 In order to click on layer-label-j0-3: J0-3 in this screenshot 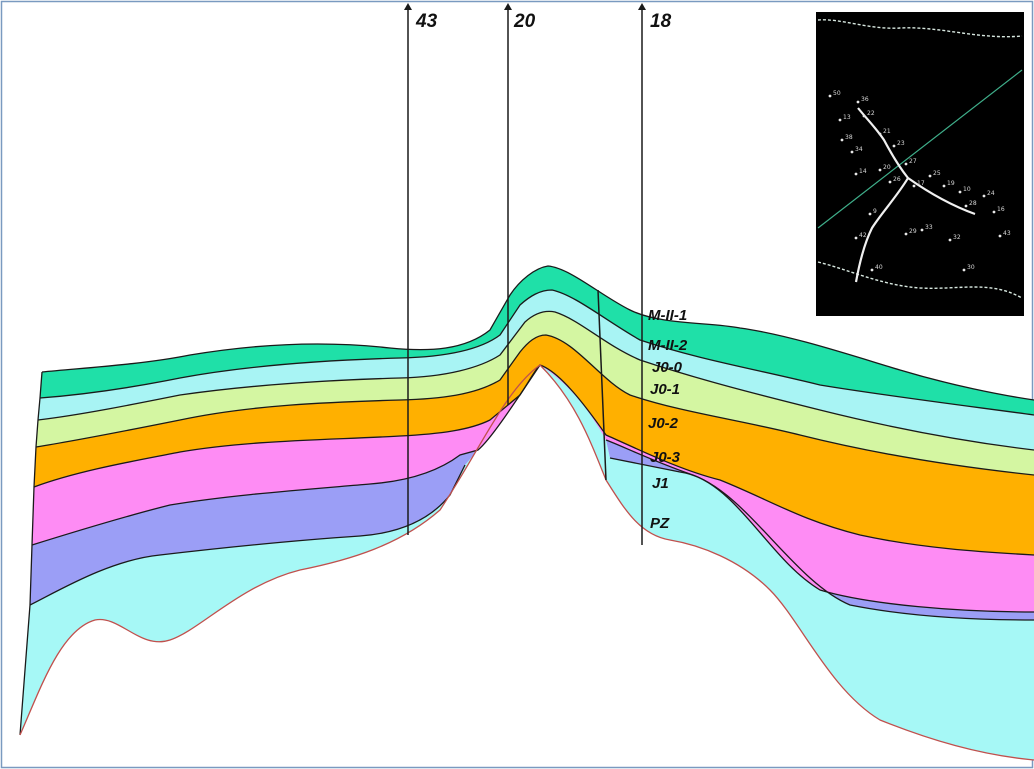, I will do `click(665, 457)`.